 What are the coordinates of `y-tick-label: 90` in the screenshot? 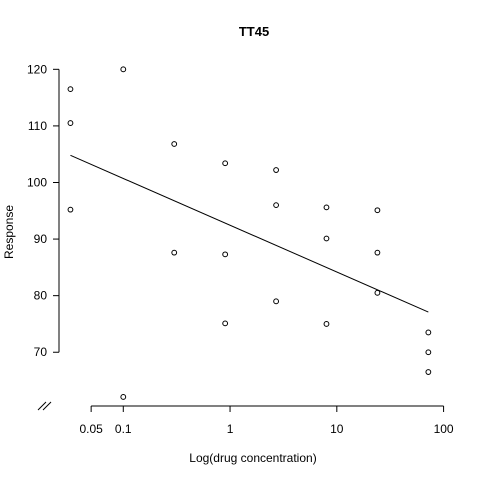 It's located at (41, 239).